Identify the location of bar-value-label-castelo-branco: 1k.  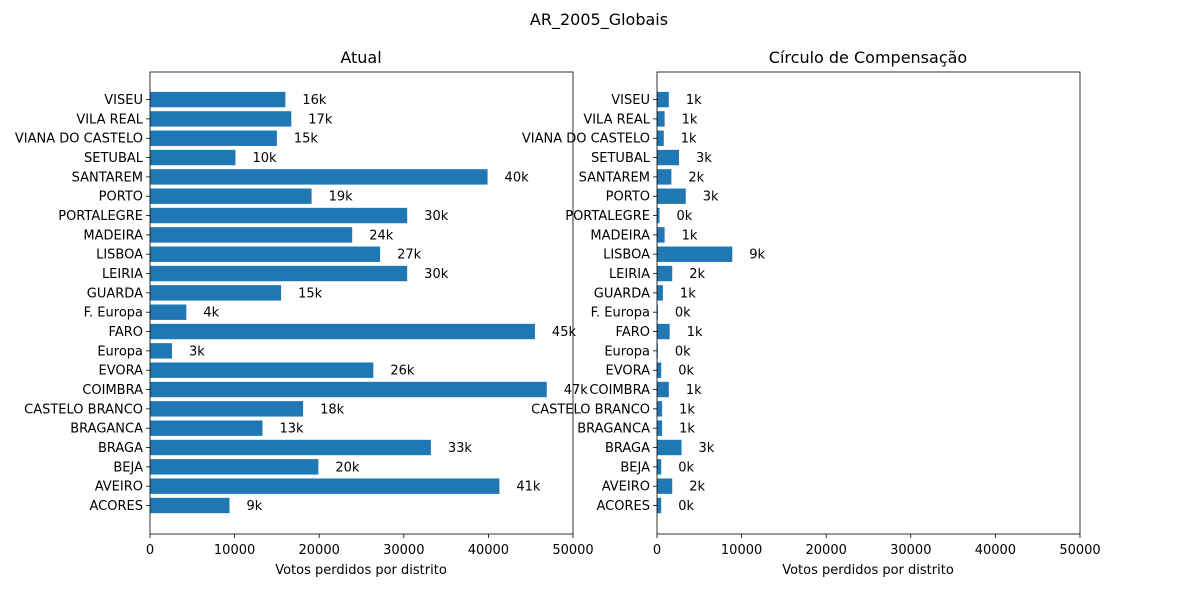
(687, 409).